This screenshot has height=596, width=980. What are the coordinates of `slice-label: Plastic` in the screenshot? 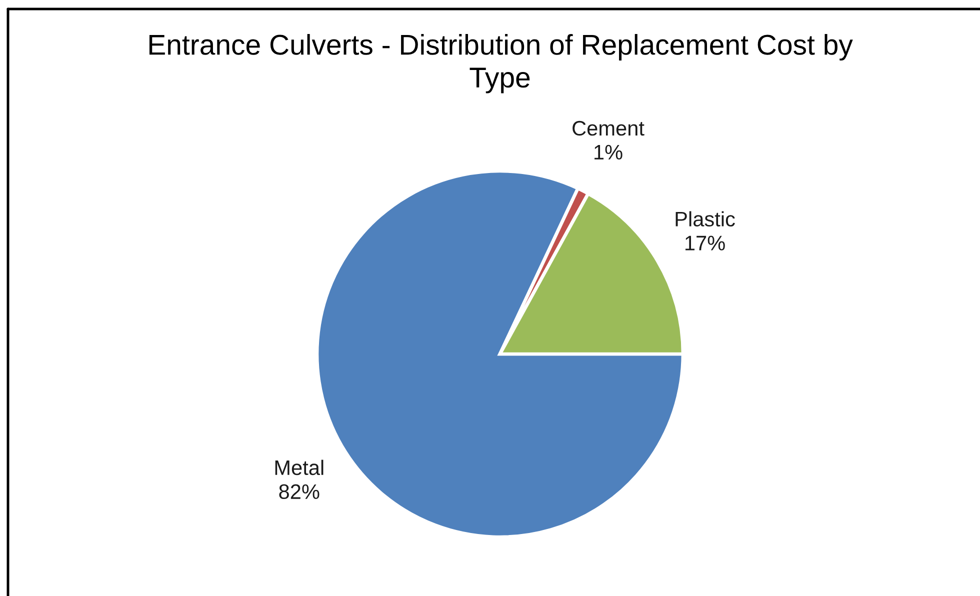 It's located at (705, 219).